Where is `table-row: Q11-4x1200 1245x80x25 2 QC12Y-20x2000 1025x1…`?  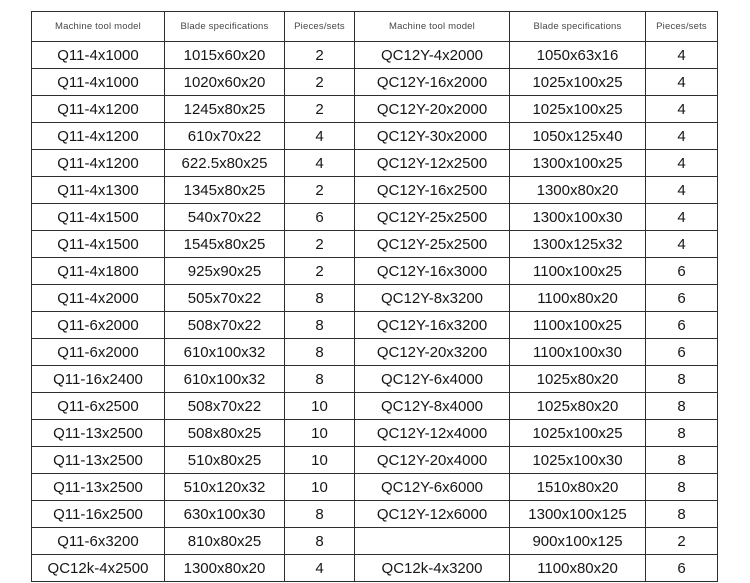
table-row: Q11-4x1200 1245x80x25 2 QC12Y-20x2000 1025x1… is located at coordinates (374, 109).